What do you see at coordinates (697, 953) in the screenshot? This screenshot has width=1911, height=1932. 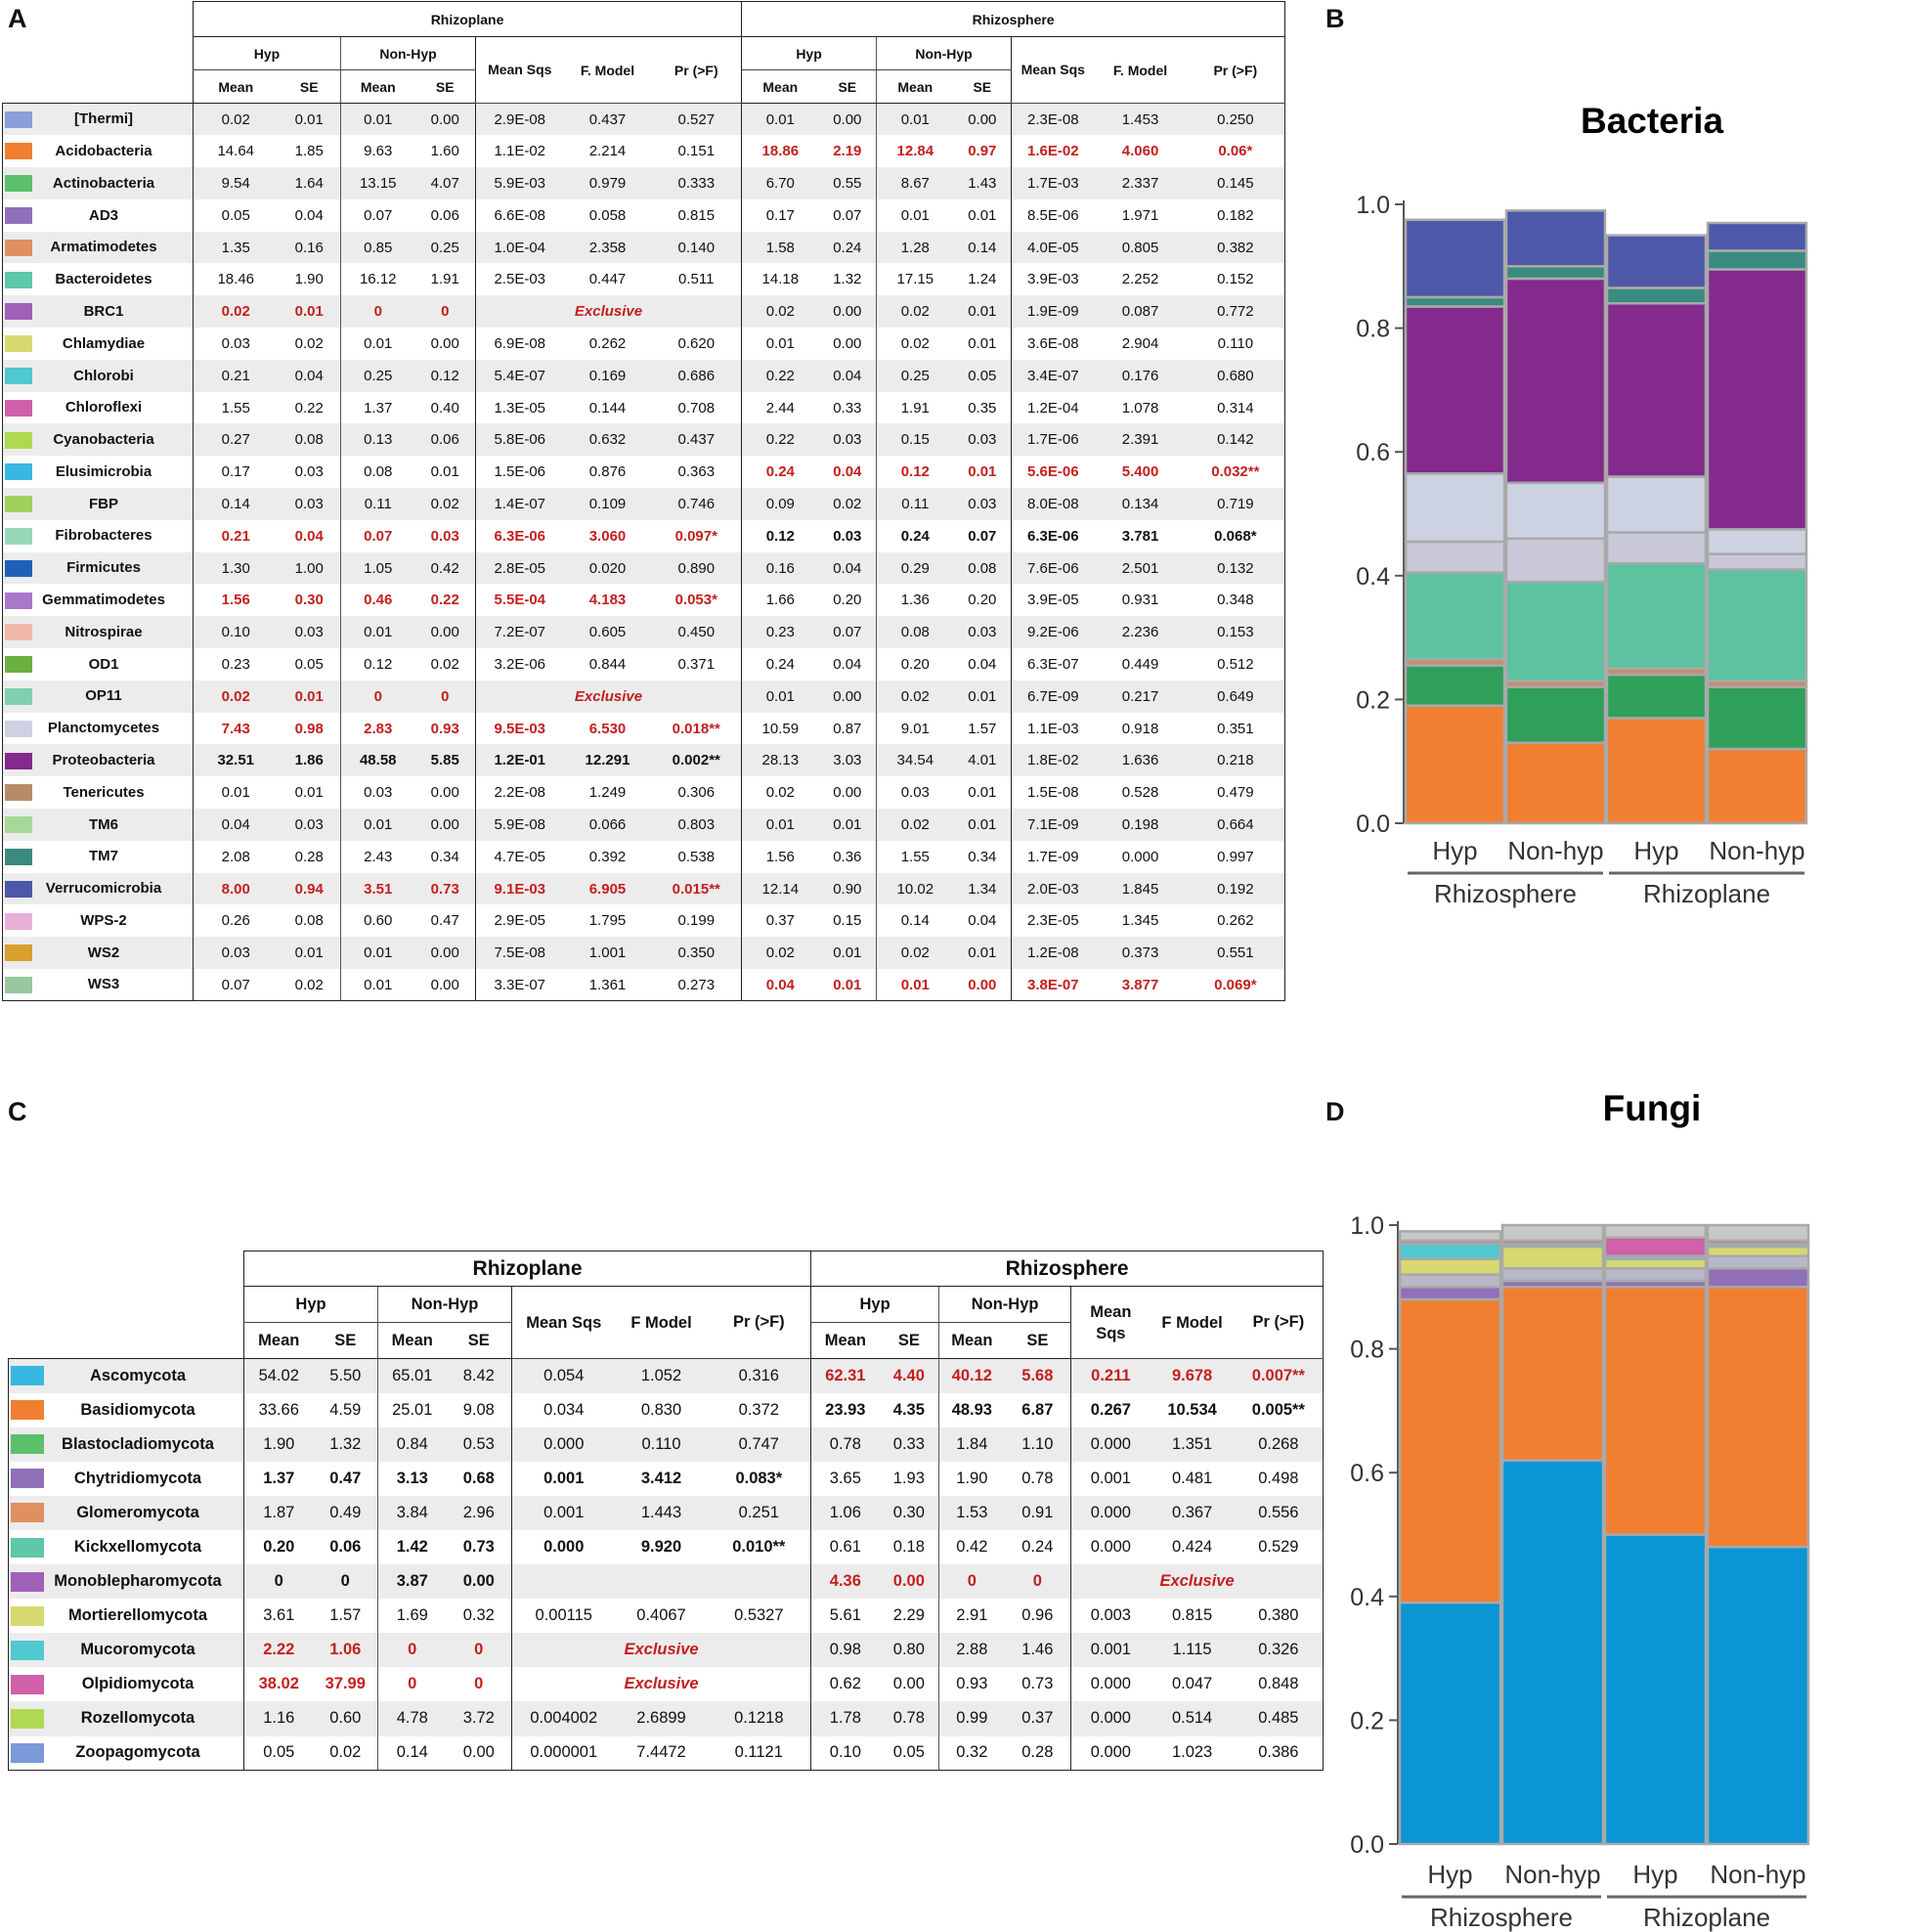 I see `rhizoplane-pr-value: 0.350` at bounding box center [697, 953].